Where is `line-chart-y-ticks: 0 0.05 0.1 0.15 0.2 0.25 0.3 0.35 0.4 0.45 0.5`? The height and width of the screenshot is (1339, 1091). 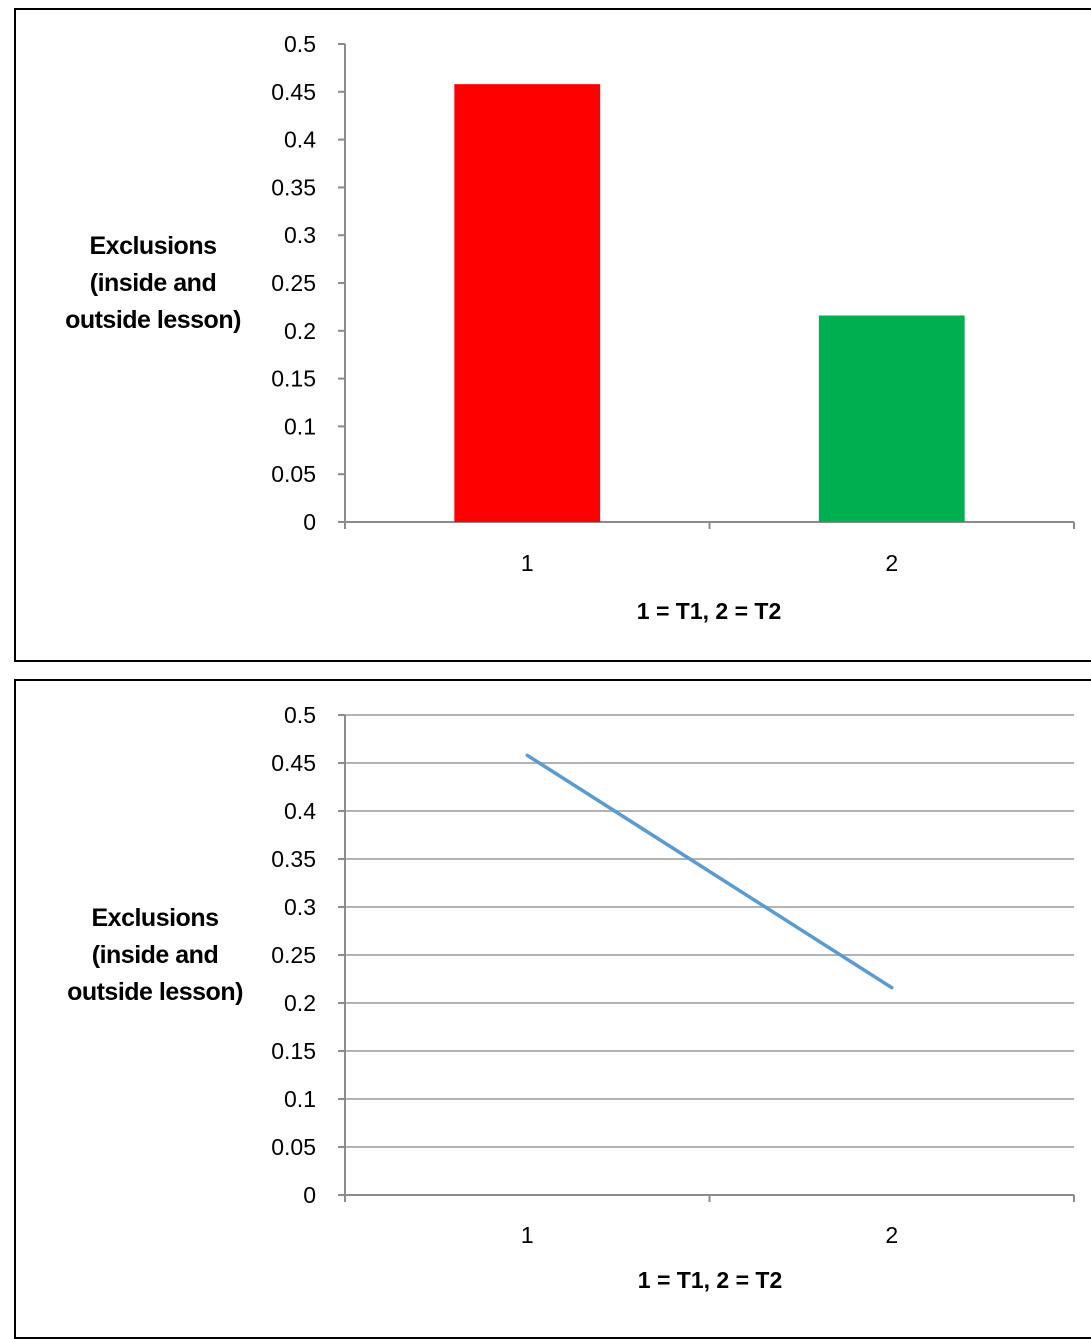
line-chart-y-ticks: 0 0.05 0.1 0.15 0.2 0.25 0.3 0.35 0.4 0.45 0.5 is located at coordinates (308, 955).